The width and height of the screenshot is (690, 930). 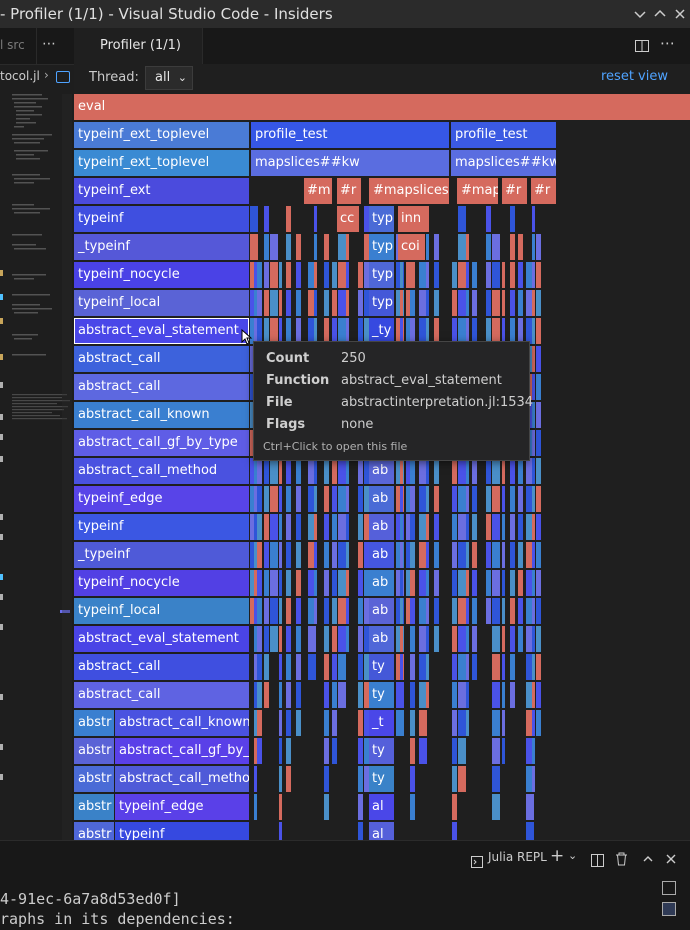 What do you see at coordinates (161, 499) in the screenshot?
I see `flame-frame: typeinf_edge` at bounding box center [161, 499].